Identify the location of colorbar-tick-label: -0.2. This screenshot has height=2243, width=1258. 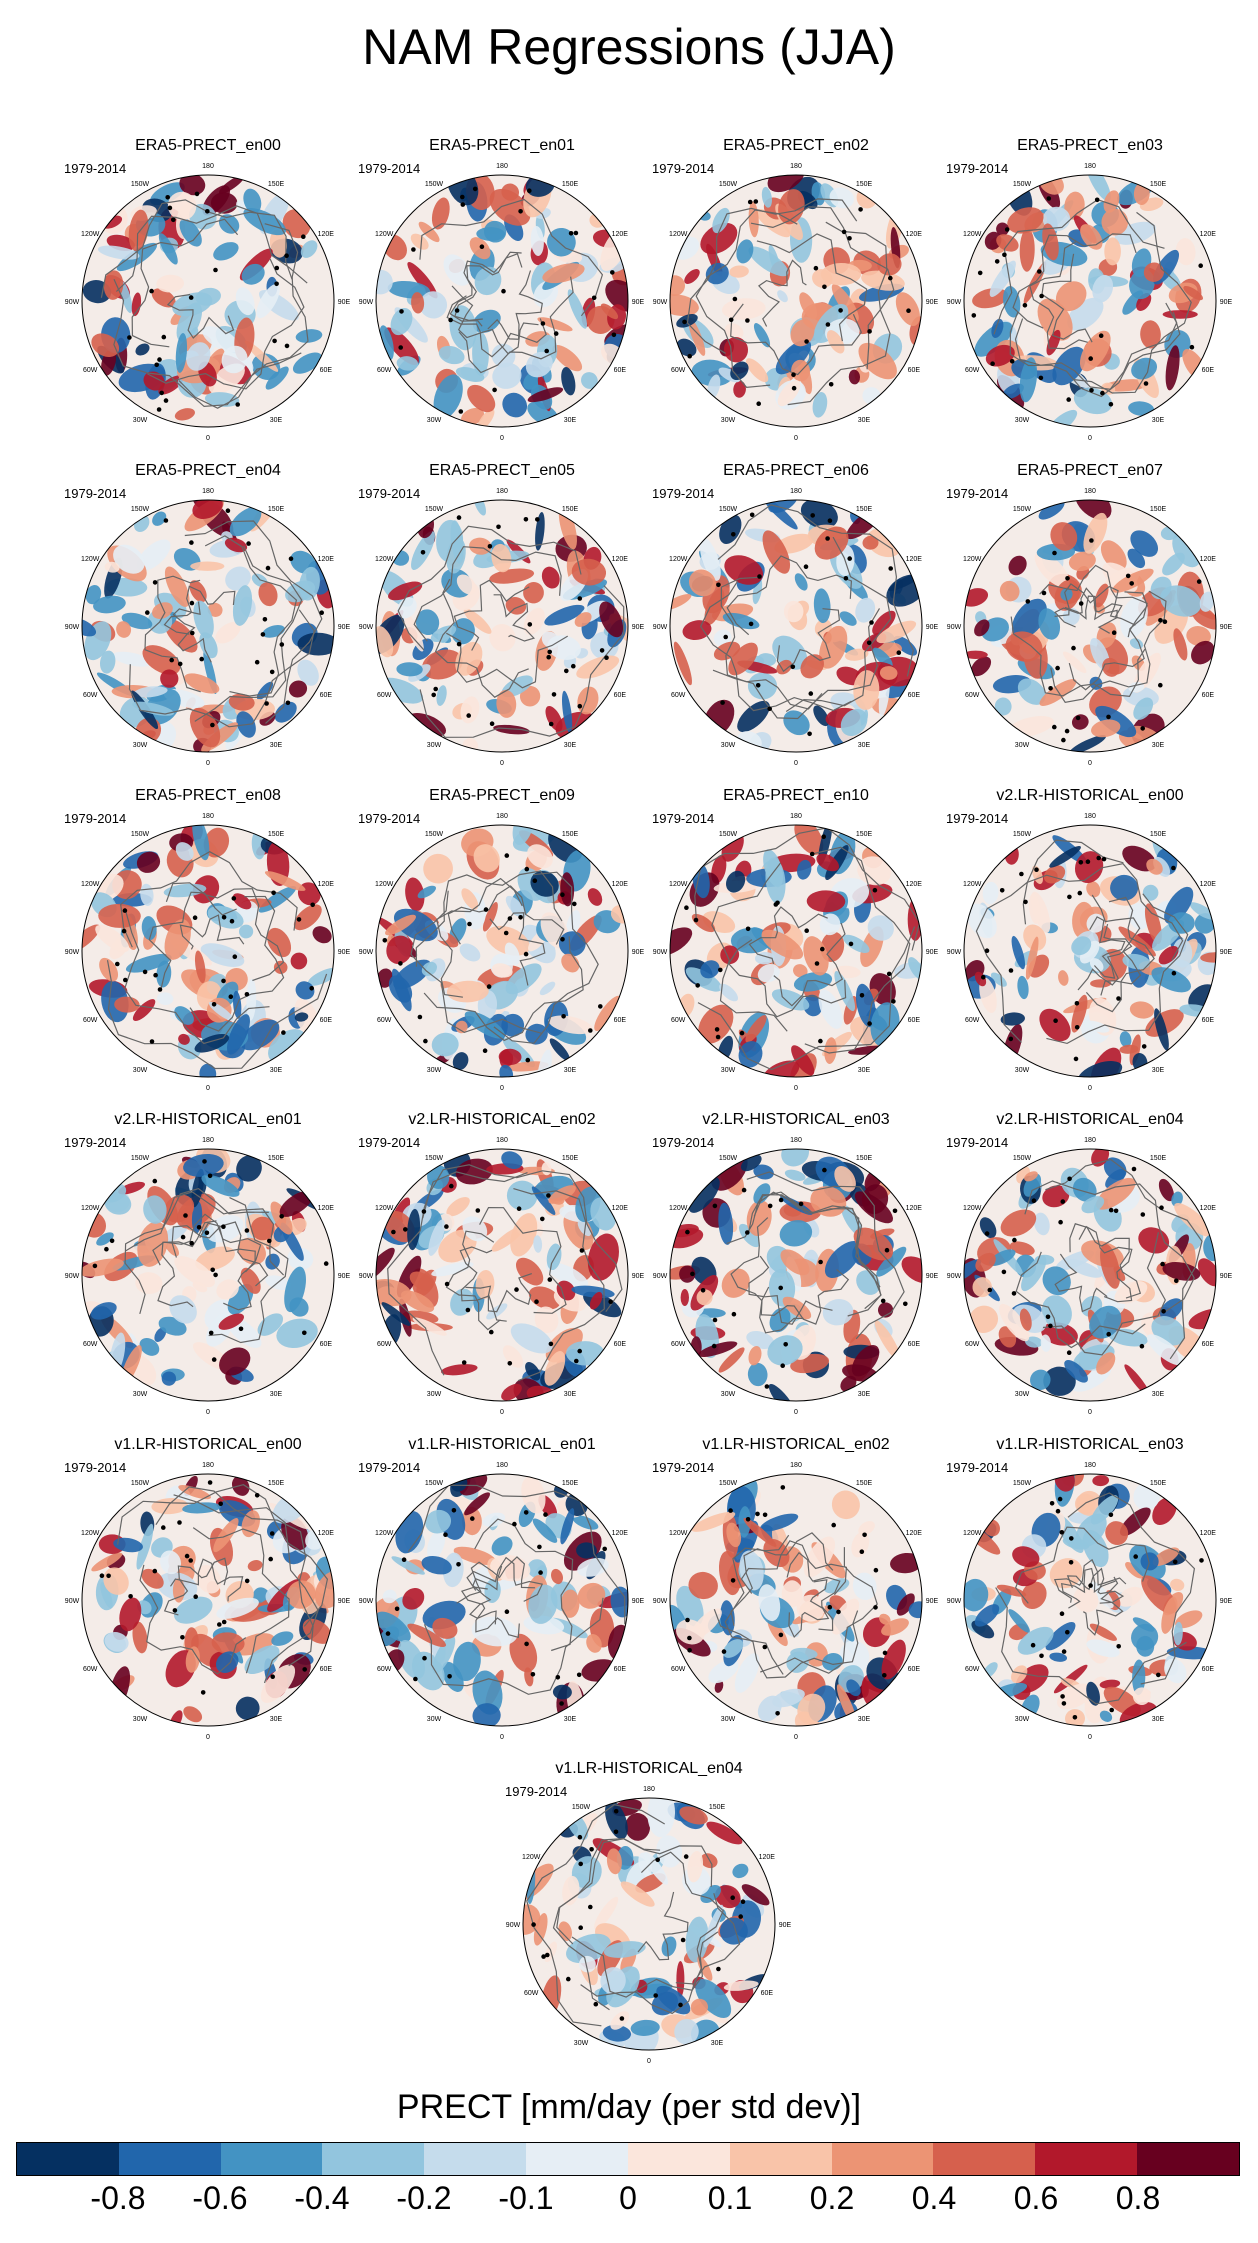
(424, 2198).